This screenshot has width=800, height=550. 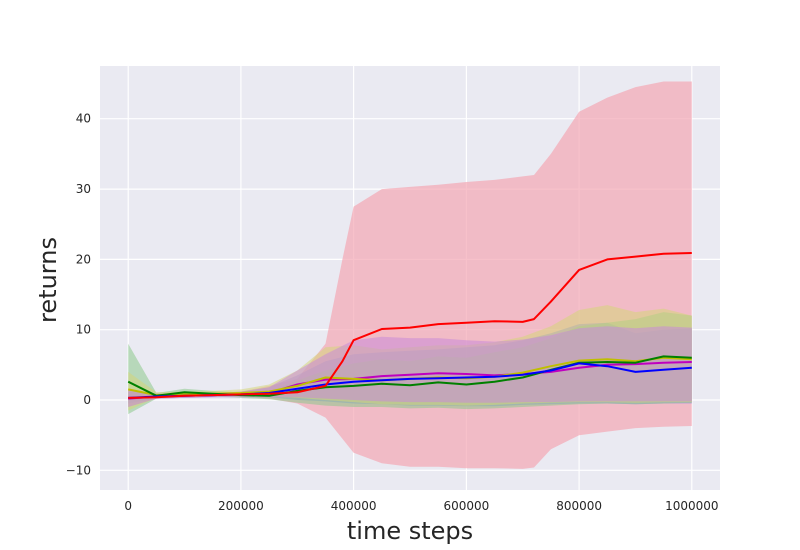 I want to click on x-tick-labels: 0 200000 400000 600000 800000 1000000, so click(x=421, y=506).